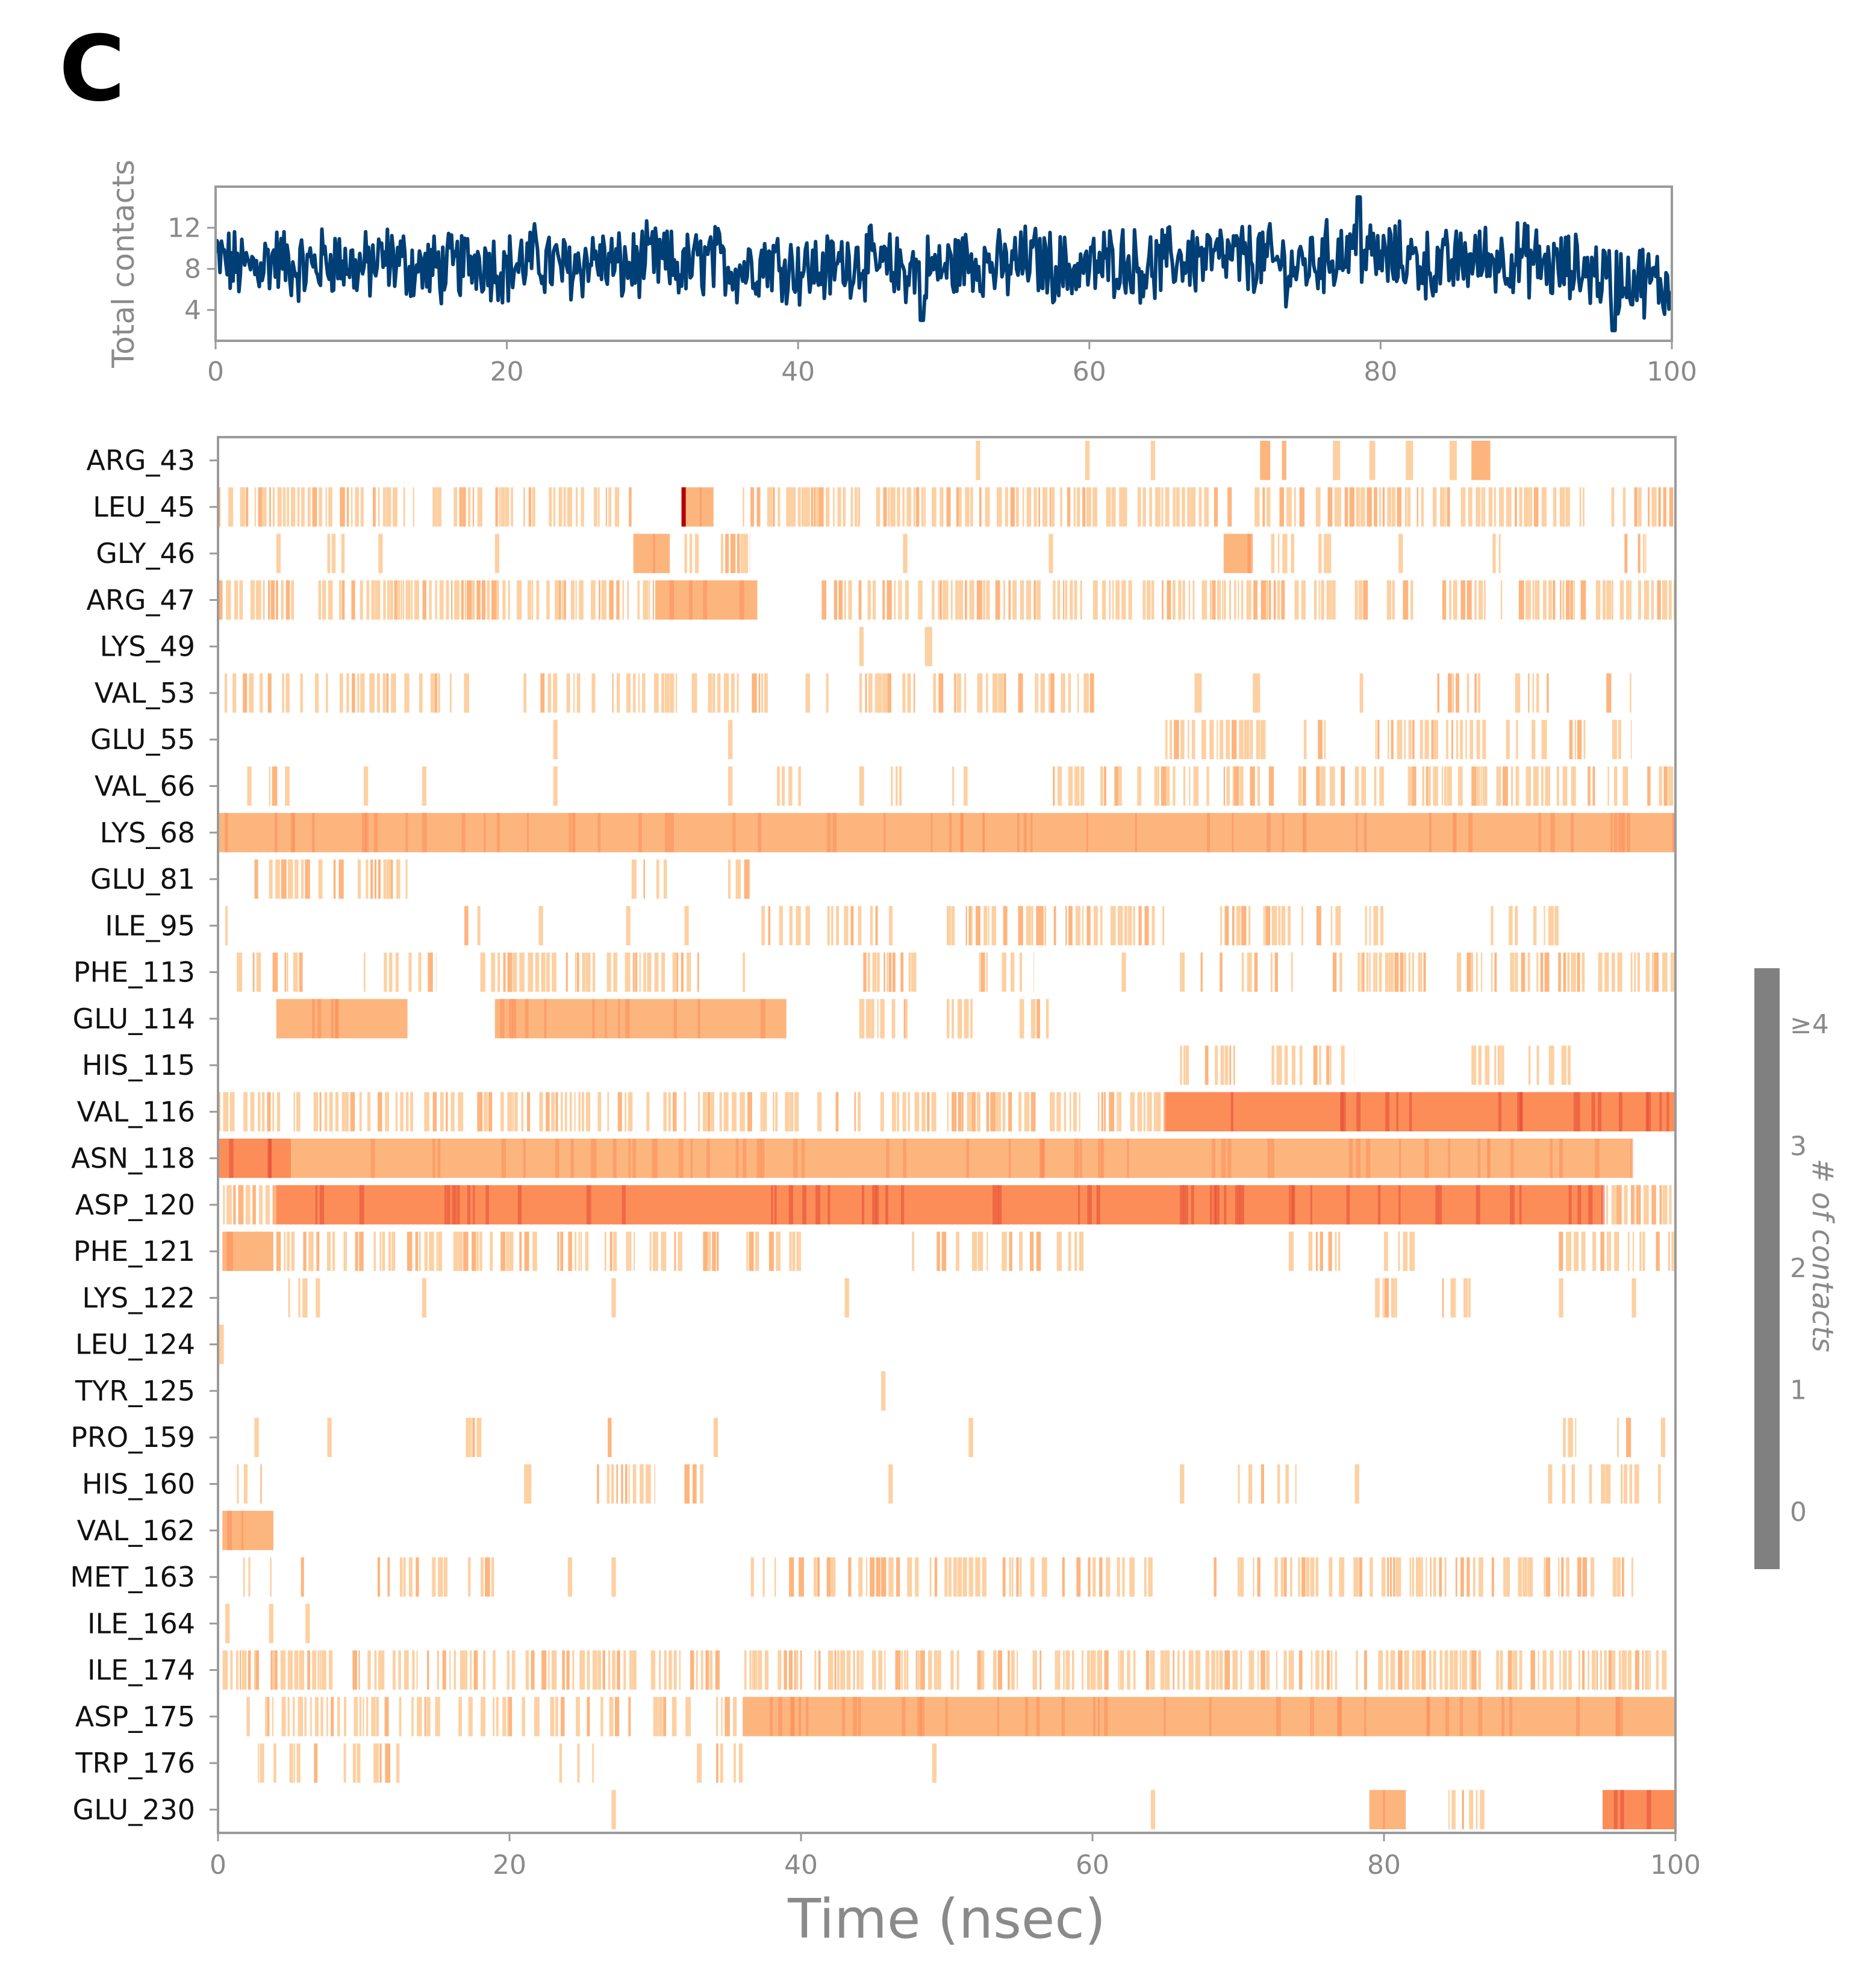  Describe the element at coordinates (1822, 1255) in the screenshot. I see `colorbar-label: # of contacts` at that location.